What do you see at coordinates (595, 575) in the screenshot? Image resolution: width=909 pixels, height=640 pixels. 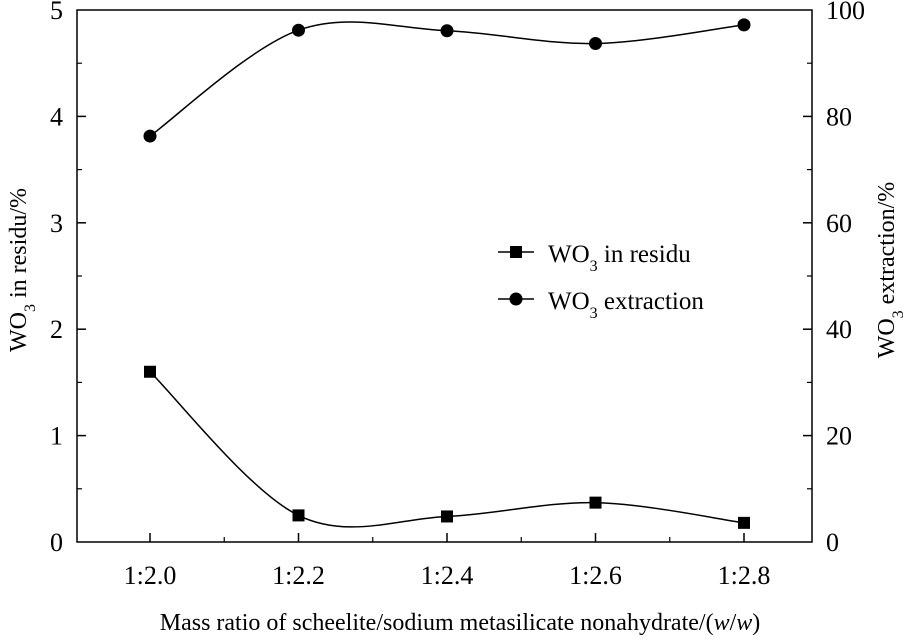 I see `x-tick-label: 1:2.6` at bounding box center [595, 575].